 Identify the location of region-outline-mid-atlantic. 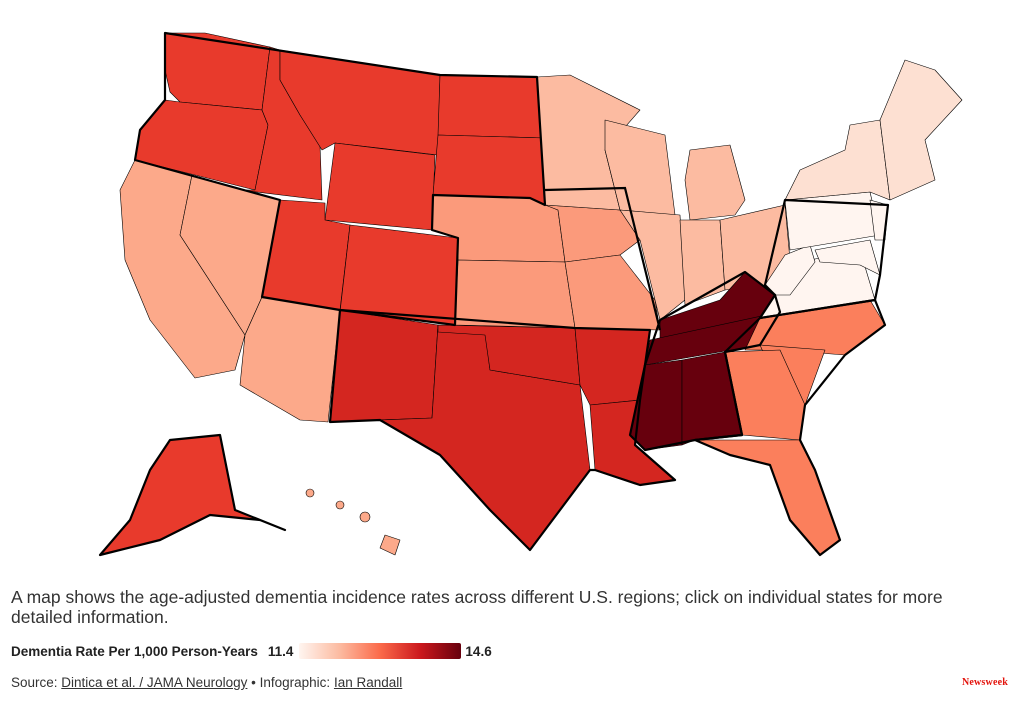
(824, 259).